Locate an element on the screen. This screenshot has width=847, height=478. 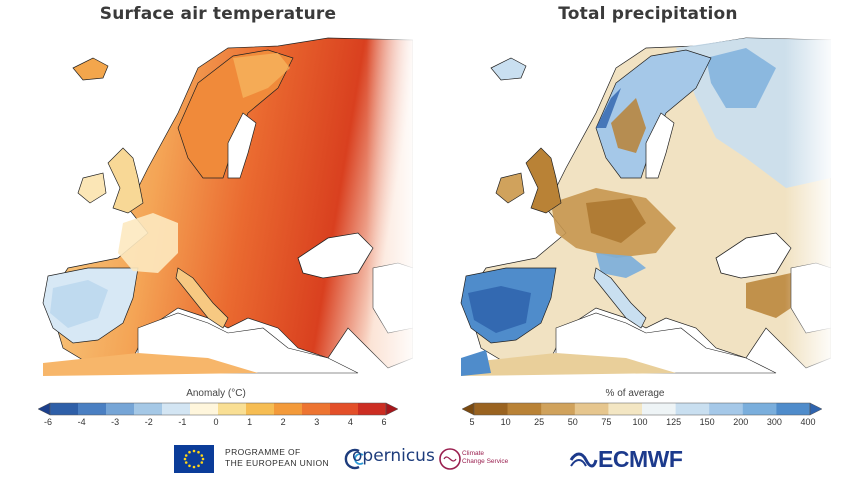
c3s-wordmark: Climate Change Service is located at coordinates (485, 458).